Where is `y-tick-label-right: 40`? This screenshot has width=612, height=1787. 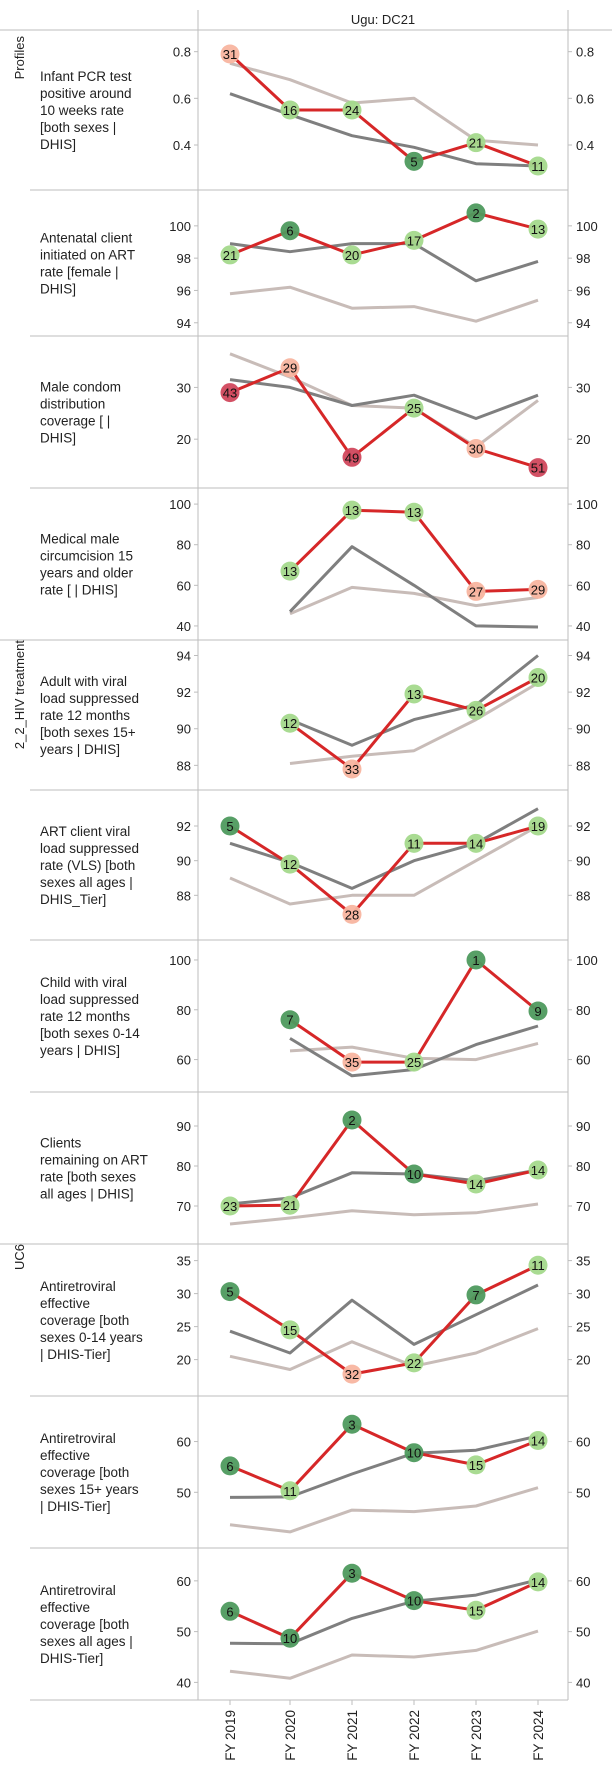 y-tick-label-right: 40 is located at coordinates (583, 1682).